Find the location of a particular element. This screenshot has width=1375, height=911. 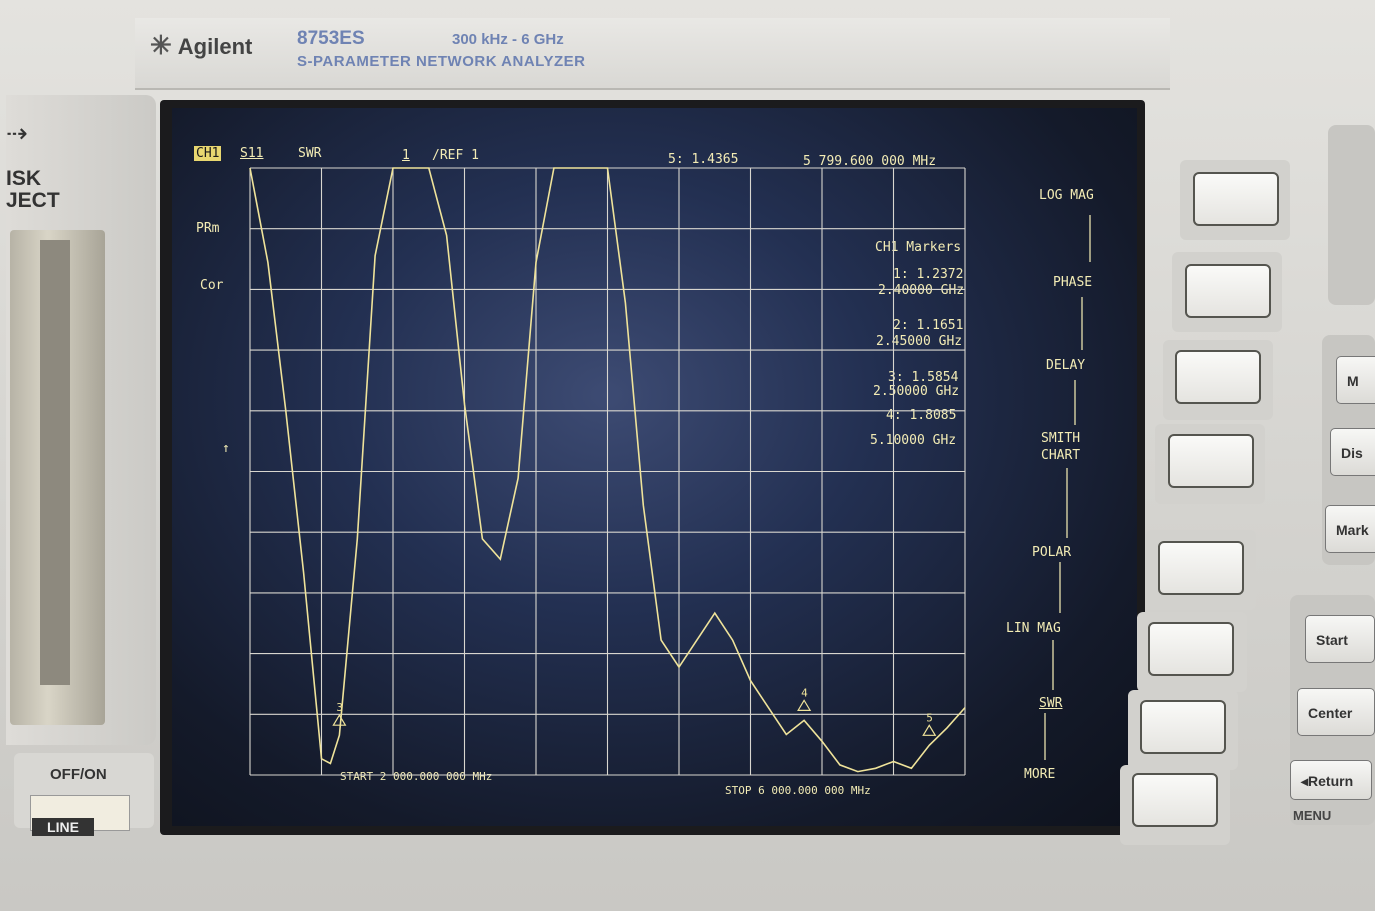

measure-button: M is located at coordinates (1355, 380).